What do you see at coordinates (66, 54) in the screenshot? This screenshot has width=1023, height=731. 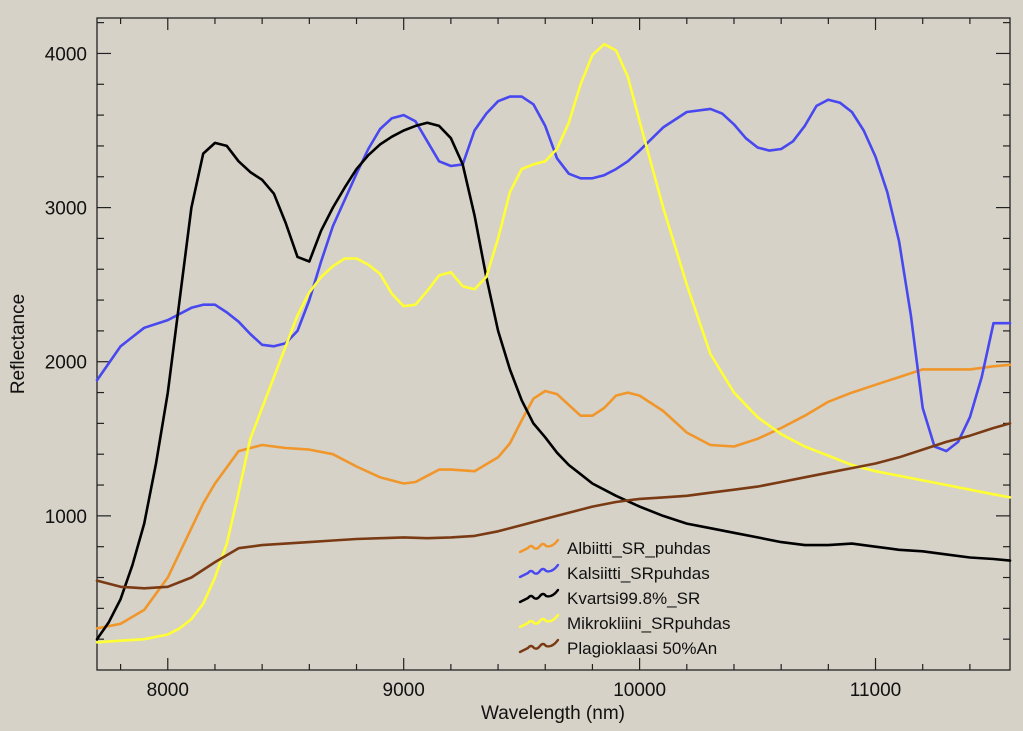 I see `y-tick-label: 4000` at bounding box center [66, 54].